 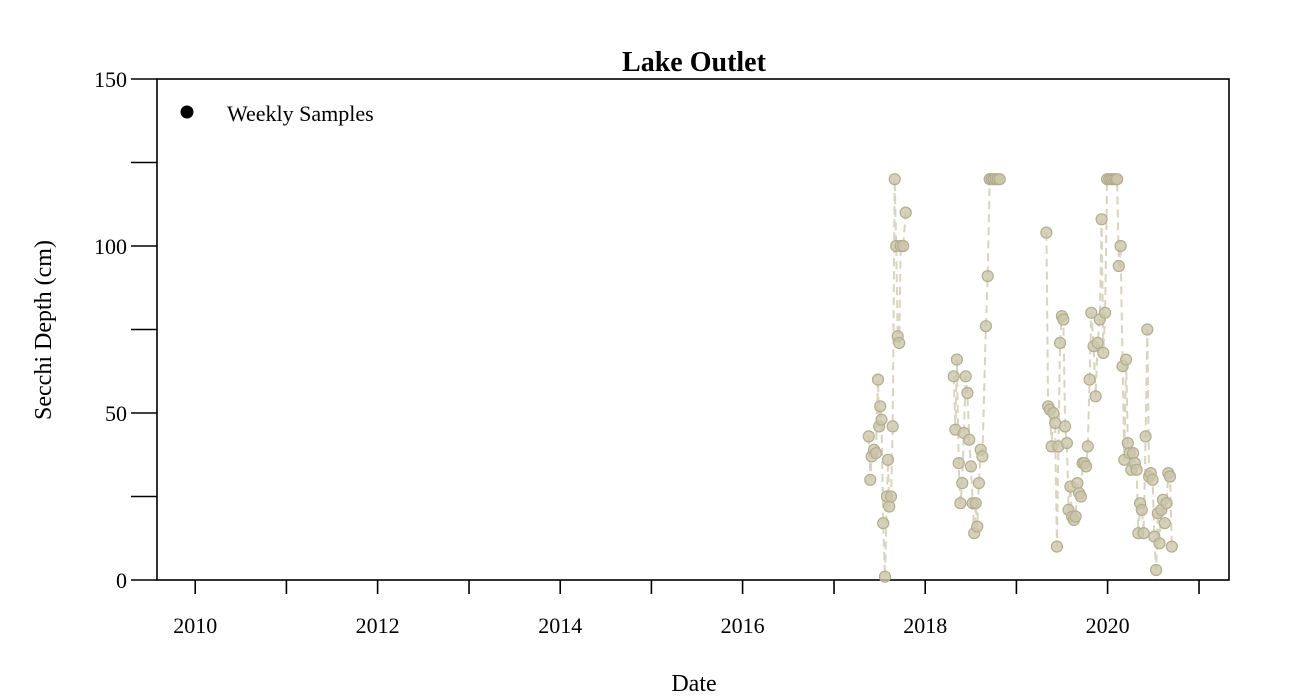 What do you see at coordinates (125, 330) in the screenshot?
I see `y-axis: 0 50 100 150` at bounding box center [125, 330].